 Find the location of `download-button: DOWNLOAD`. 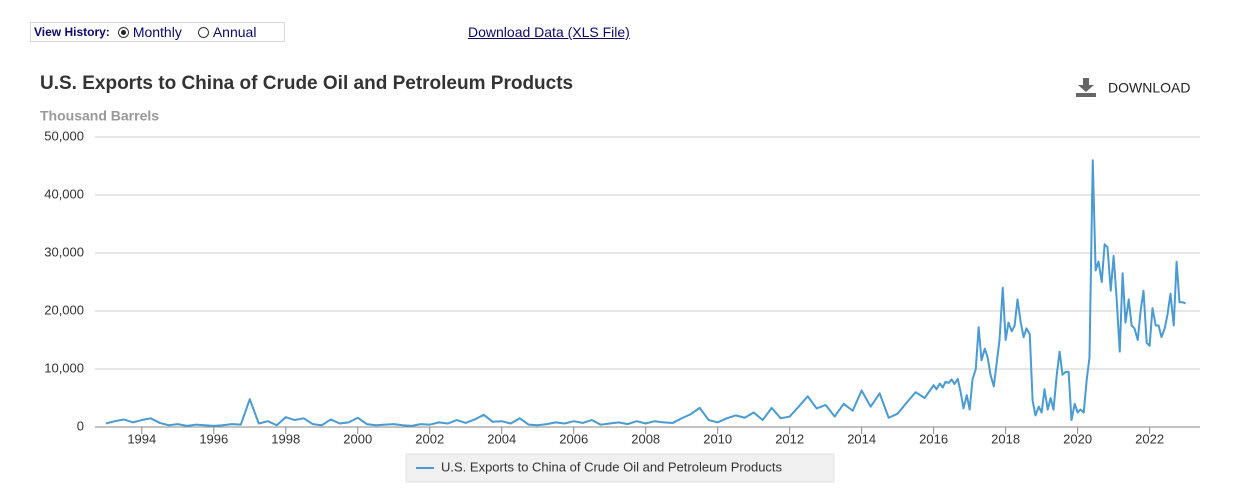

download-button: DOWNLOAD is located at coordinates (1133, 87).